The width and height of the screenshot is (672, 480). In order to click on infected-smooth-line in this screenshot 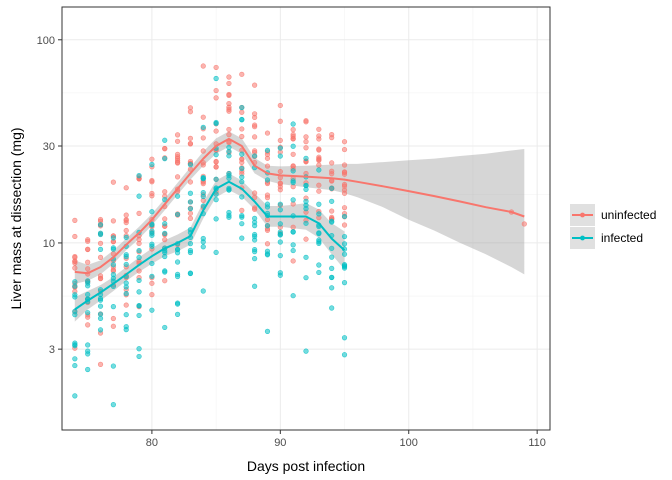, I will do `click(210, 245)`.